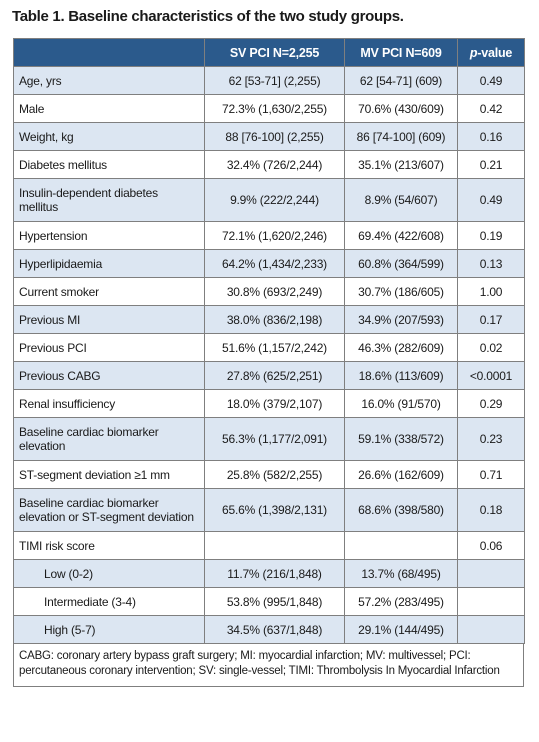 This screenshot has height=742, width=539. What do you see at coordinates (109, 52) in the screenshot?
I see `header-cell` at bounding box center [109, 52].